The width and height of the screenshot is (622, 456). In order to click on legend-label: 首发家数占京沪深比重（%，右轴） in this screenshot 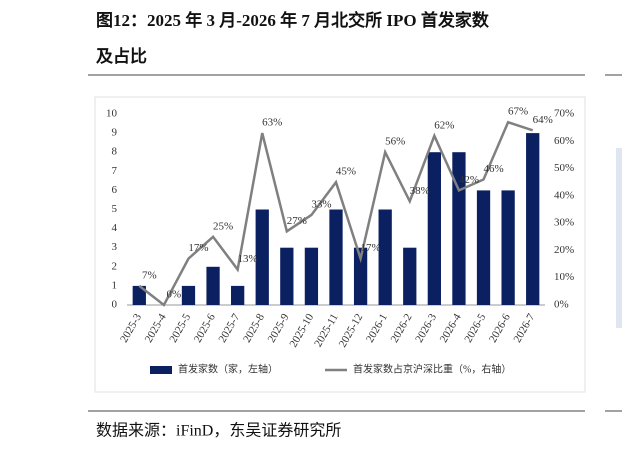, I will do `click(432, 368)`.